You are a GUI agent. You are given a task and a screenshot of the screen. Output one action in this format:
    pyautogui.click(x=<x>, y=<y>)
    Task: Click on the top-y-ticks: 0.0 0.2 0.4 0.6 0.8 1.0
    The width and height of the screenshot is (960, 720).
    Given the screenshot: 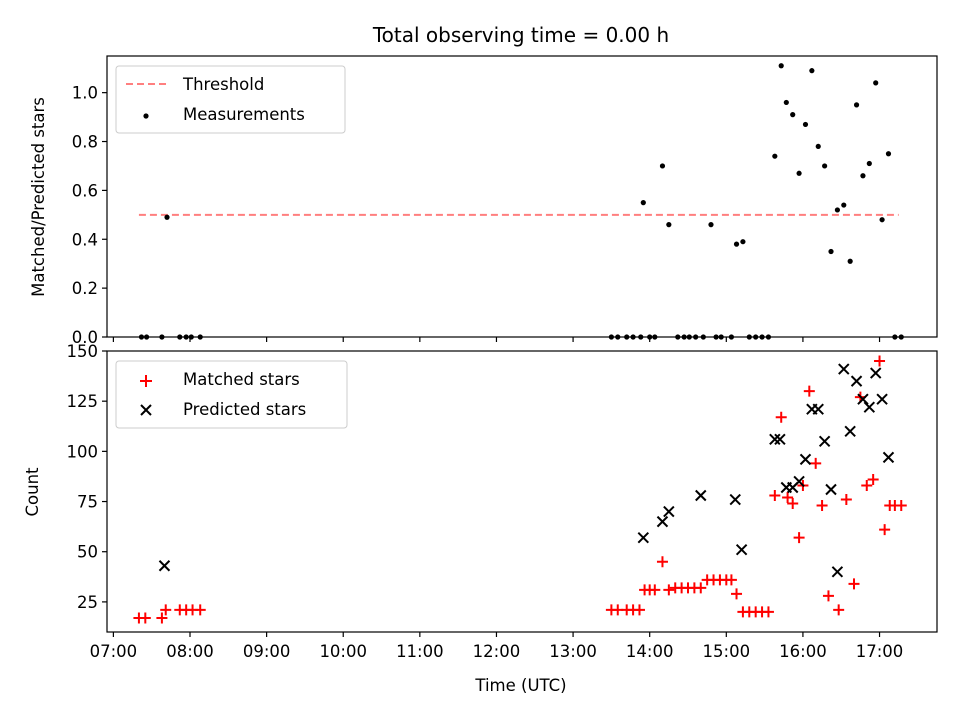 What is the action you would take?
    pyautogui.click(x=89, y=215)
    